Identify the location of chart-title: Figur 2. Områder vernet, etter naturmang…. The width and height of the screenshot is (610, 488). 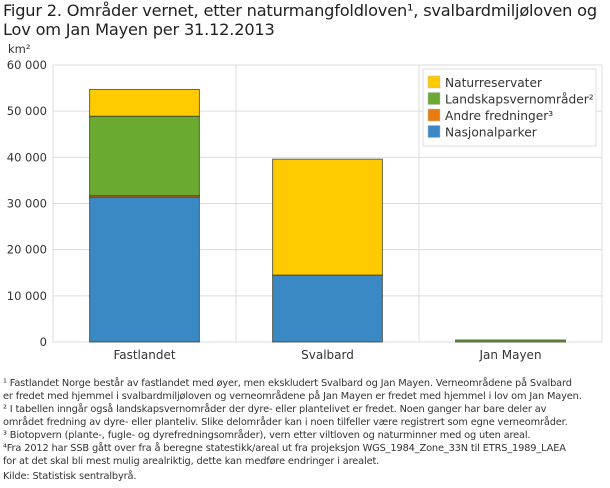
(300, 20).